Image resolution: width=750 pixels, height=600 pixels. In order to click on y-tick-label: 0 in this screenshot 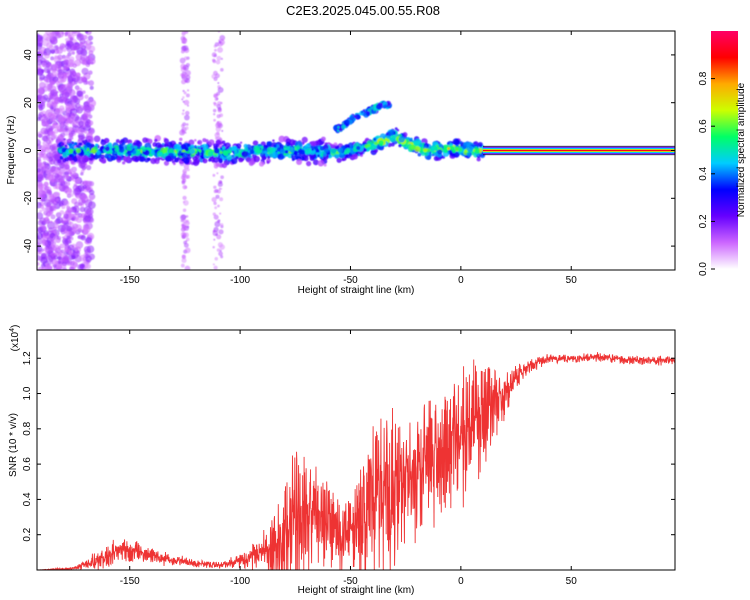, I will do `click(28, 150)`.